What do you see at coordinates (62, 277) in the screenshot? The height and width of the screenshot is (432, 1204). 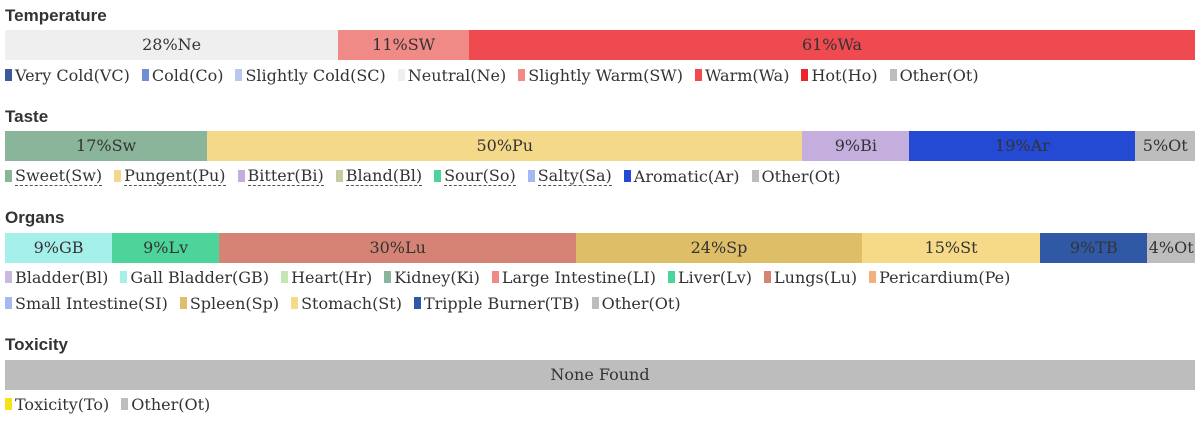 I see `legend-label: Bladder(Bl)` at bounding box center [62, 277].